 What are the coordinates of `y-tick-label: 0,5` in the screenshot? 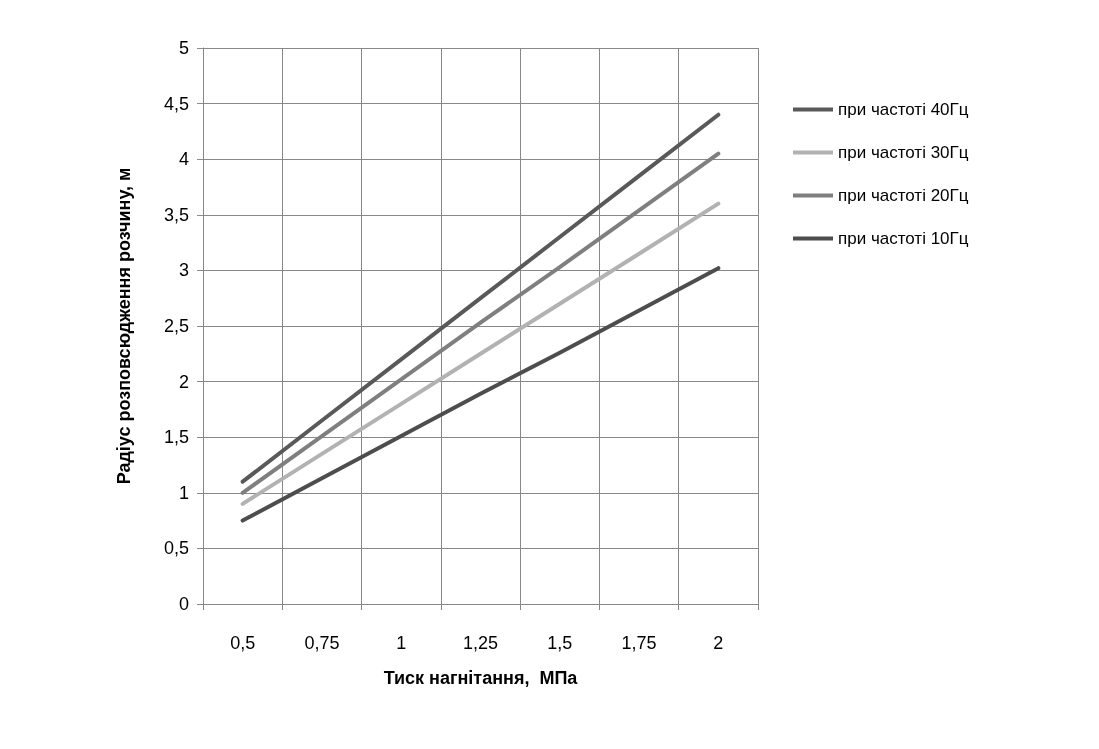 It's located at (176, 548).